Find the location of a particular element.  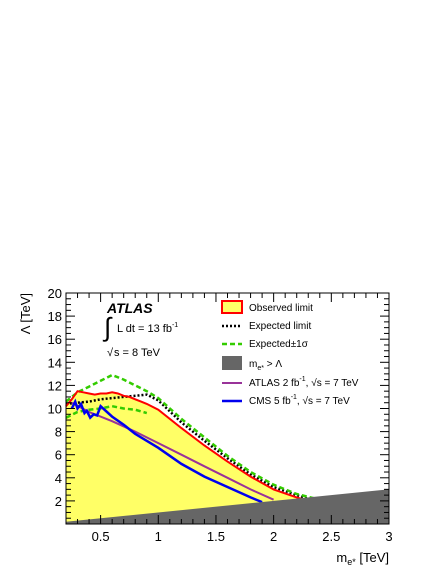

y-tick-label: 4 is located at coordinates (58, 478).